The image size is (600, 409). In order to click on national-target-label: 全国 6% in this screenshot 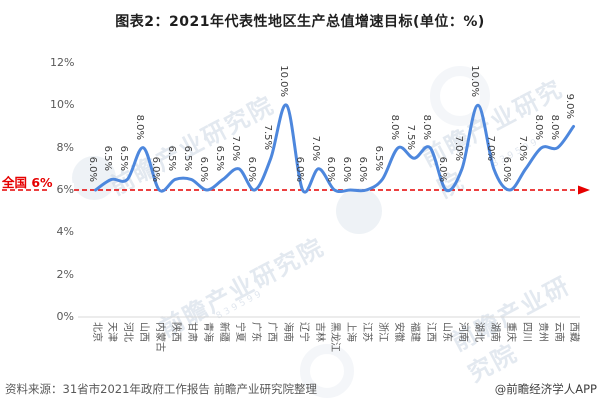, I will do `click(27, 182)`.